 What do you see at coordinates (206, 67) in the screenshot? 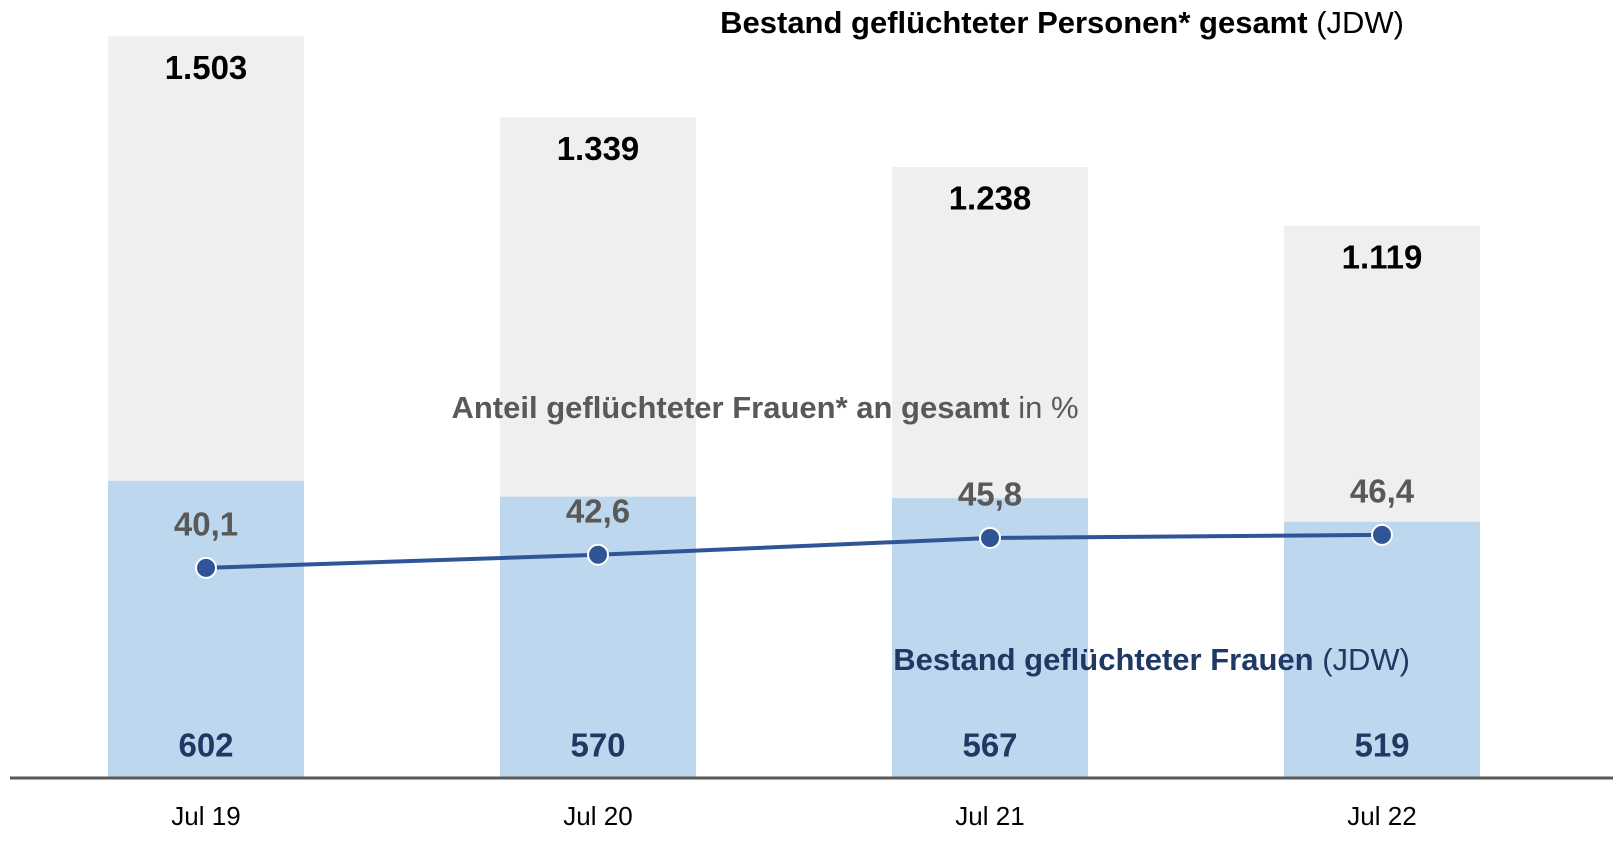
I see `data-label: 1.503` at bounding box center [206, 67].